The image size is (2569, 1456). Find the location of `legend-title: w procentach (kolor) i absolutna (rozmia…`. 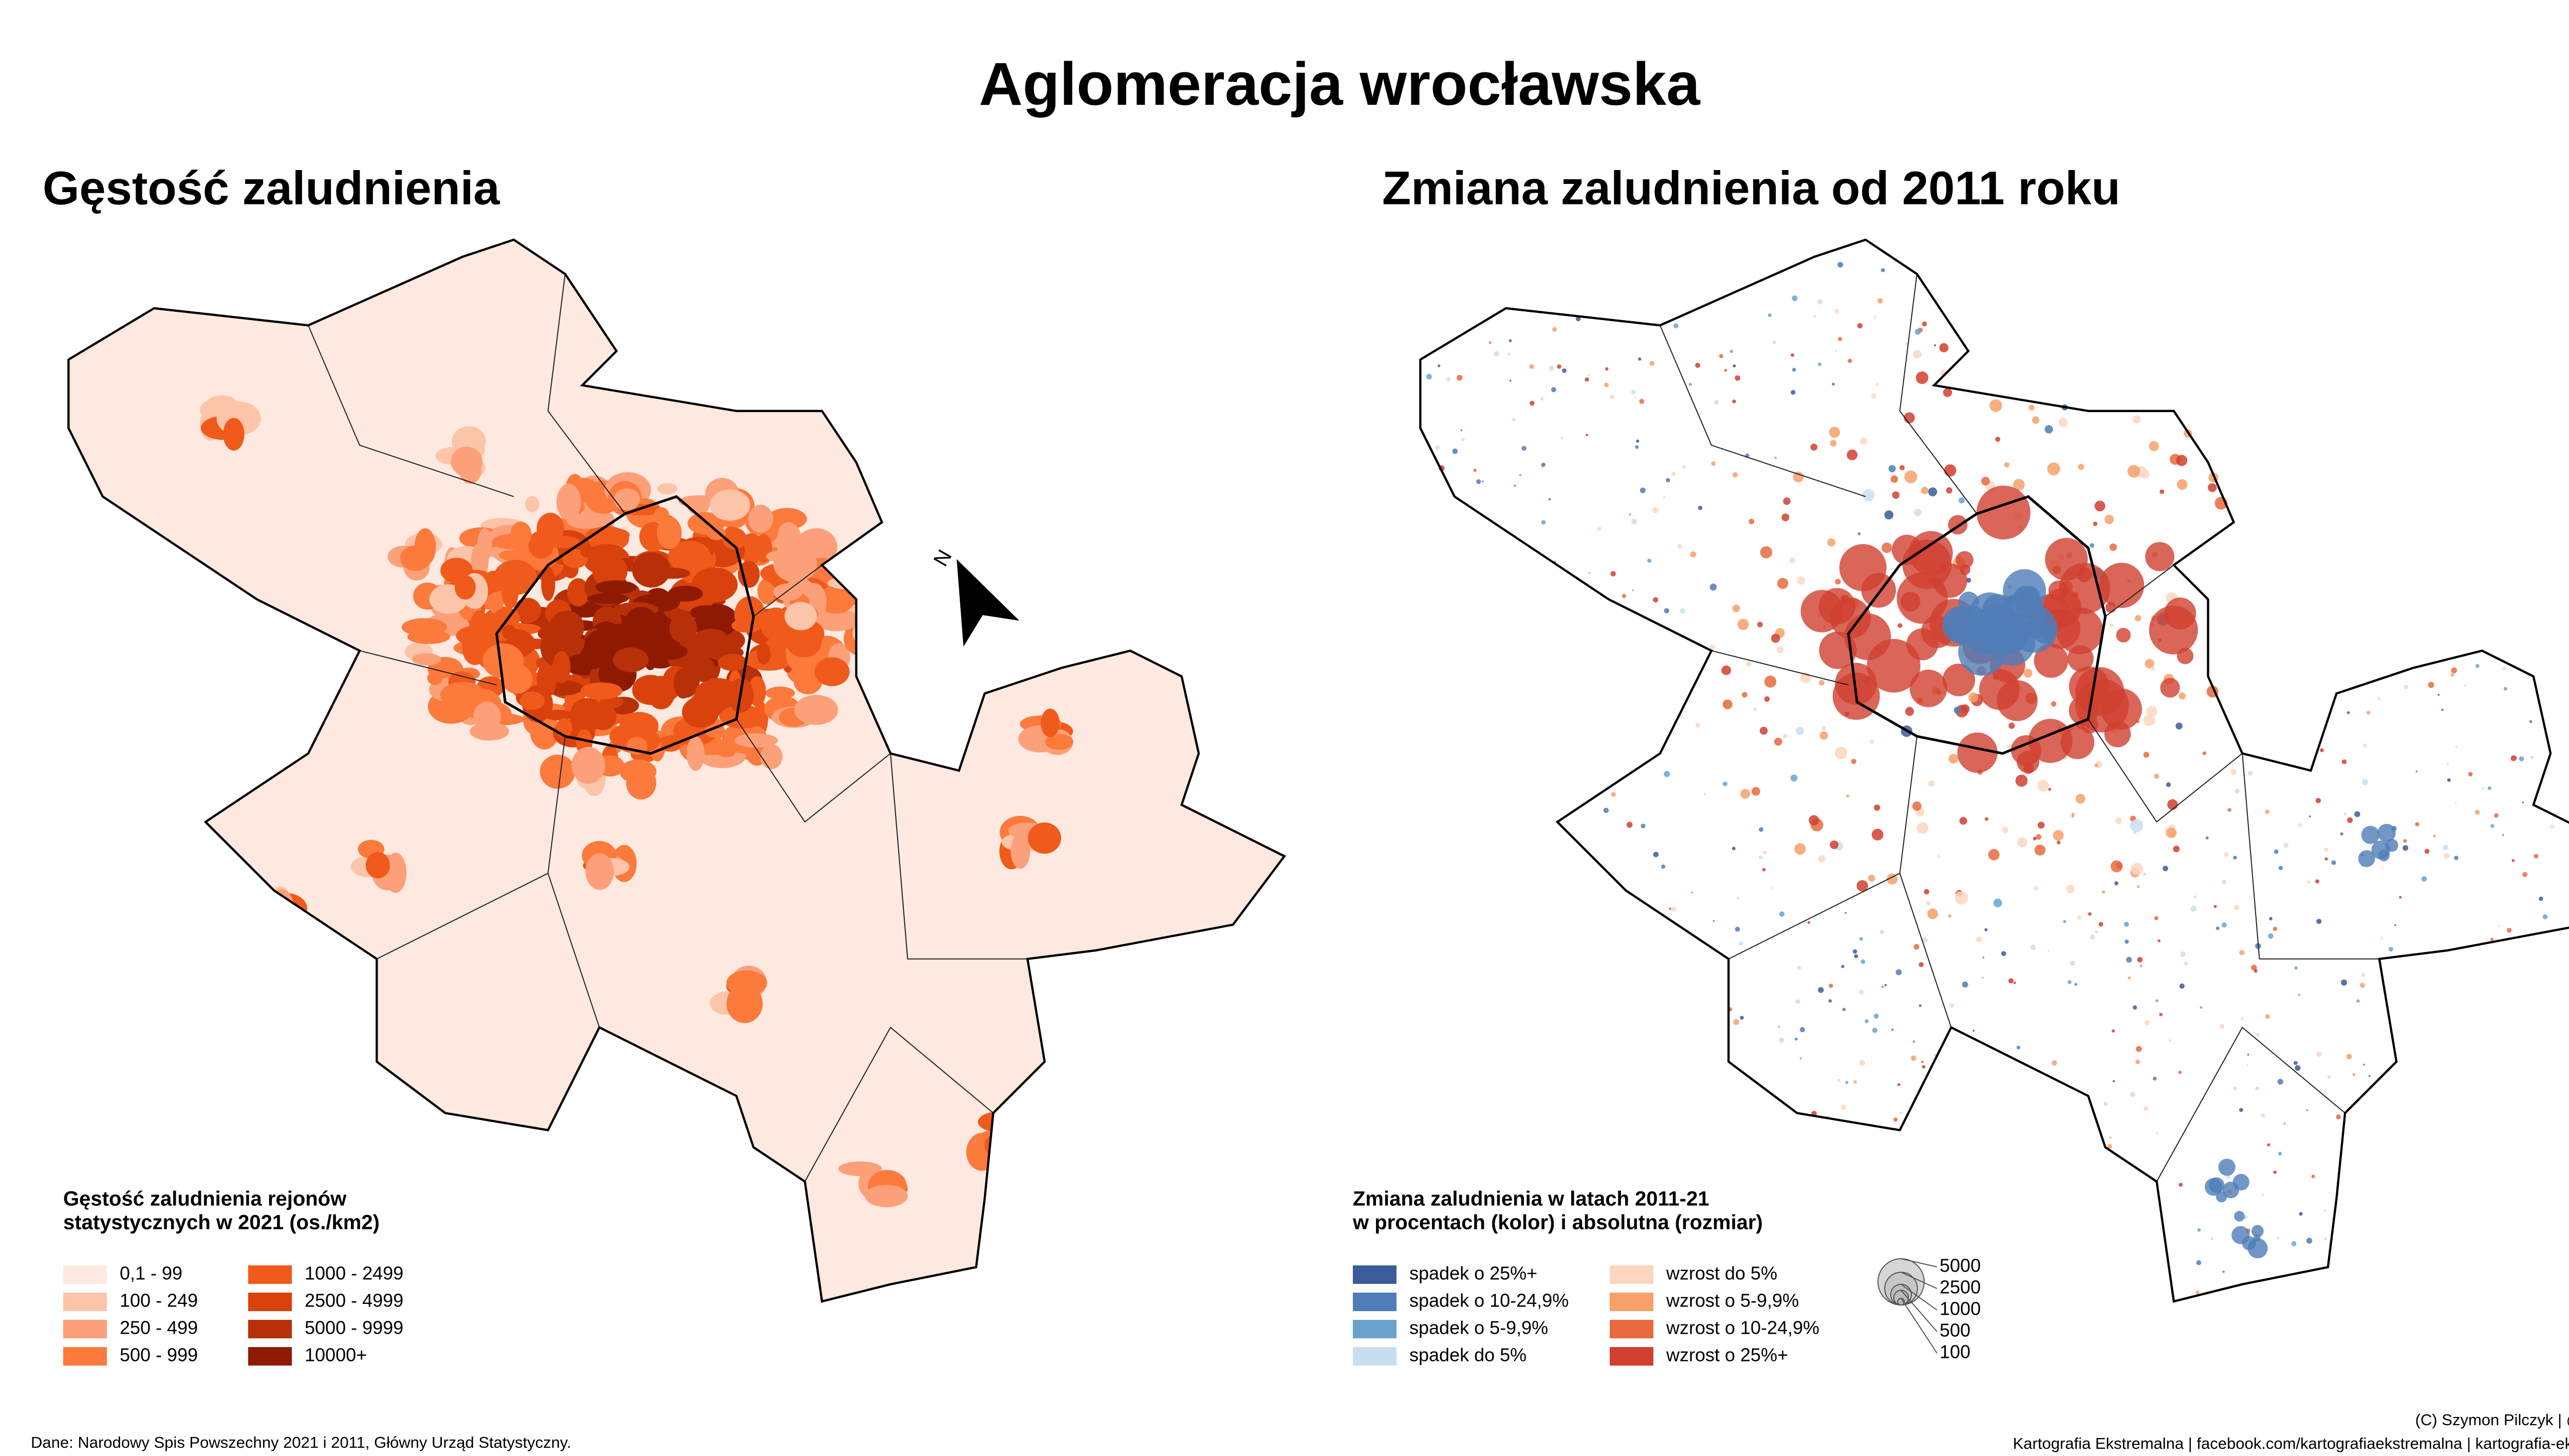

legend-title: w procentach (kolor) i absolutna (rozmia… is located at coordinates (1557, 1222).